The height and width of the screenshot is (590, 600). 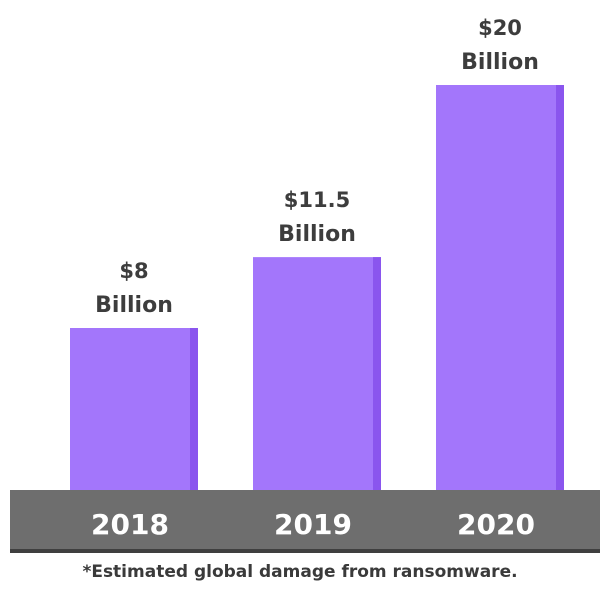 What do you see at coordinates (377, 373) in the screenshot?
I see `bar-edge-2019` at bounding box center [377, 373].